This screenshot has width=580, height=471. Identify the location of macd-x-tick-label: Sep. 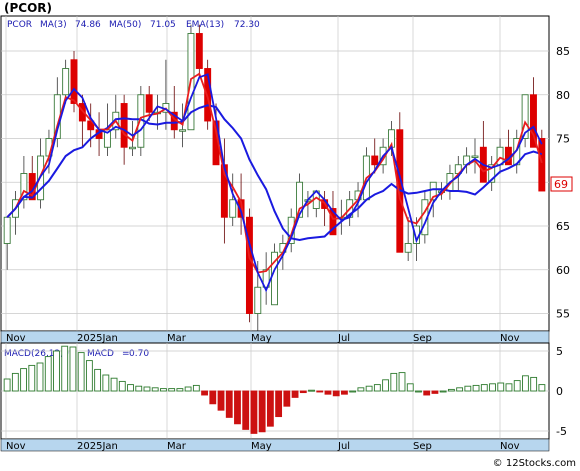
(422, 446).